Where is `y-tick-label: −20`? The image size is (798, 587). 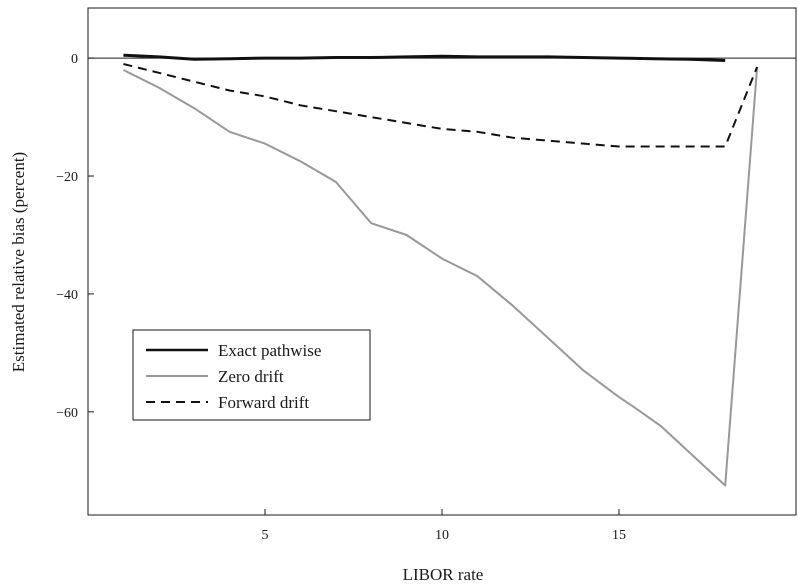 y-tick-label: −20 is located at coordinates (67, 177).